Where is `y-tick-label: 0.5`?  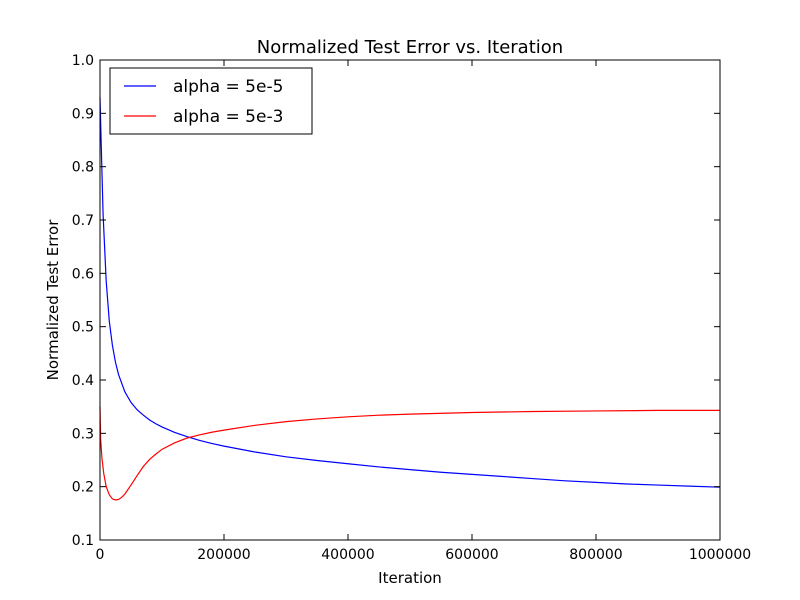 y-tick-label: 0.5 is located at coordinates (83, 328).